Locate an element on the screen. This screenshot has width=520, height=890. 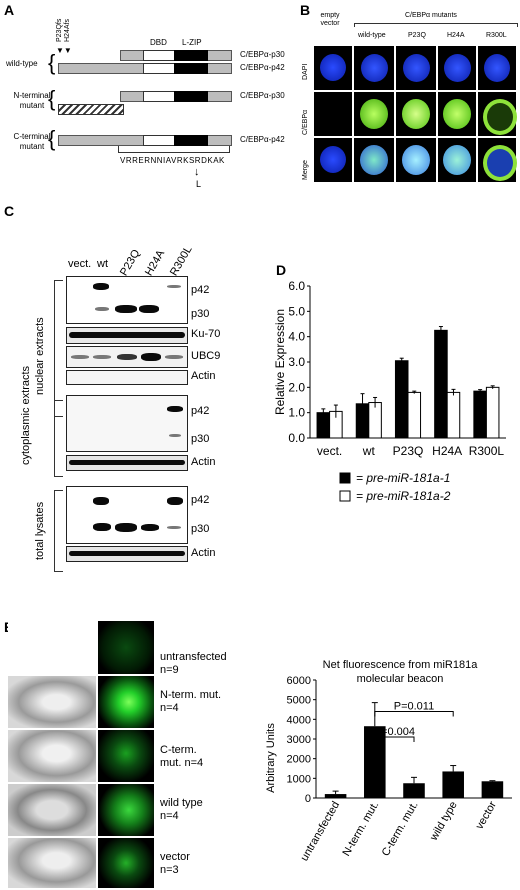
y-tick-label: 1000 is located at coordinates (299, 779).